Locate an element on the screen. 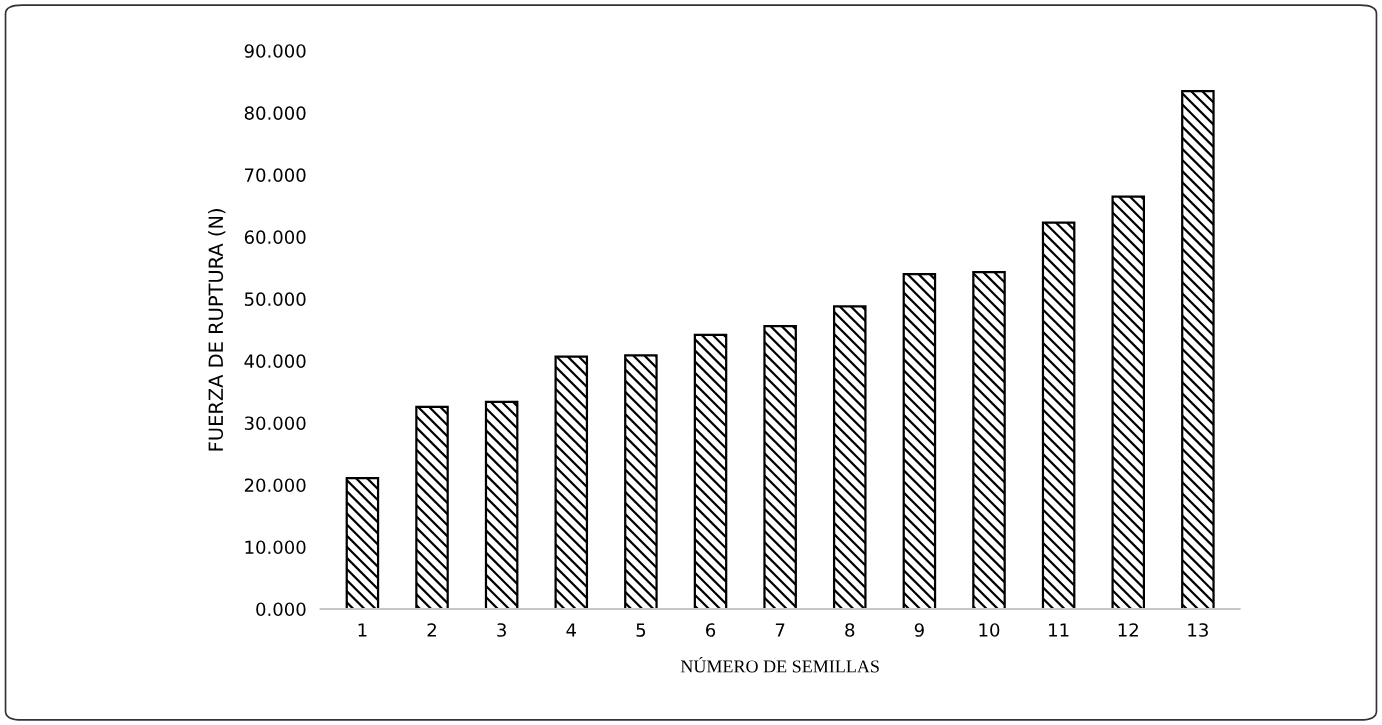  y-tick-label: 10.000 is located at coordinates (275, 547).